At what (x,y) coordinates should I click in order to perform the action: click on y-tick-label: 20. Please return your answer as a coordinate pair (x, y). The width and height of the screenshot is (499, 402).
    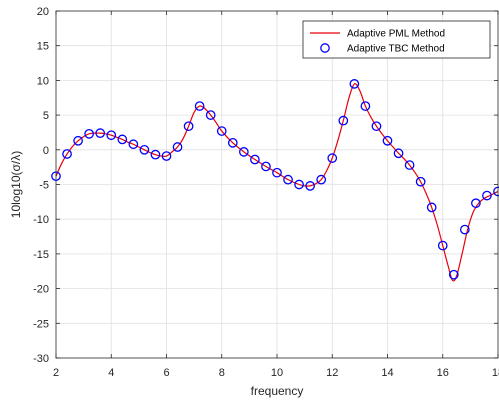
    Looking at the image, I should click on (43, 12).